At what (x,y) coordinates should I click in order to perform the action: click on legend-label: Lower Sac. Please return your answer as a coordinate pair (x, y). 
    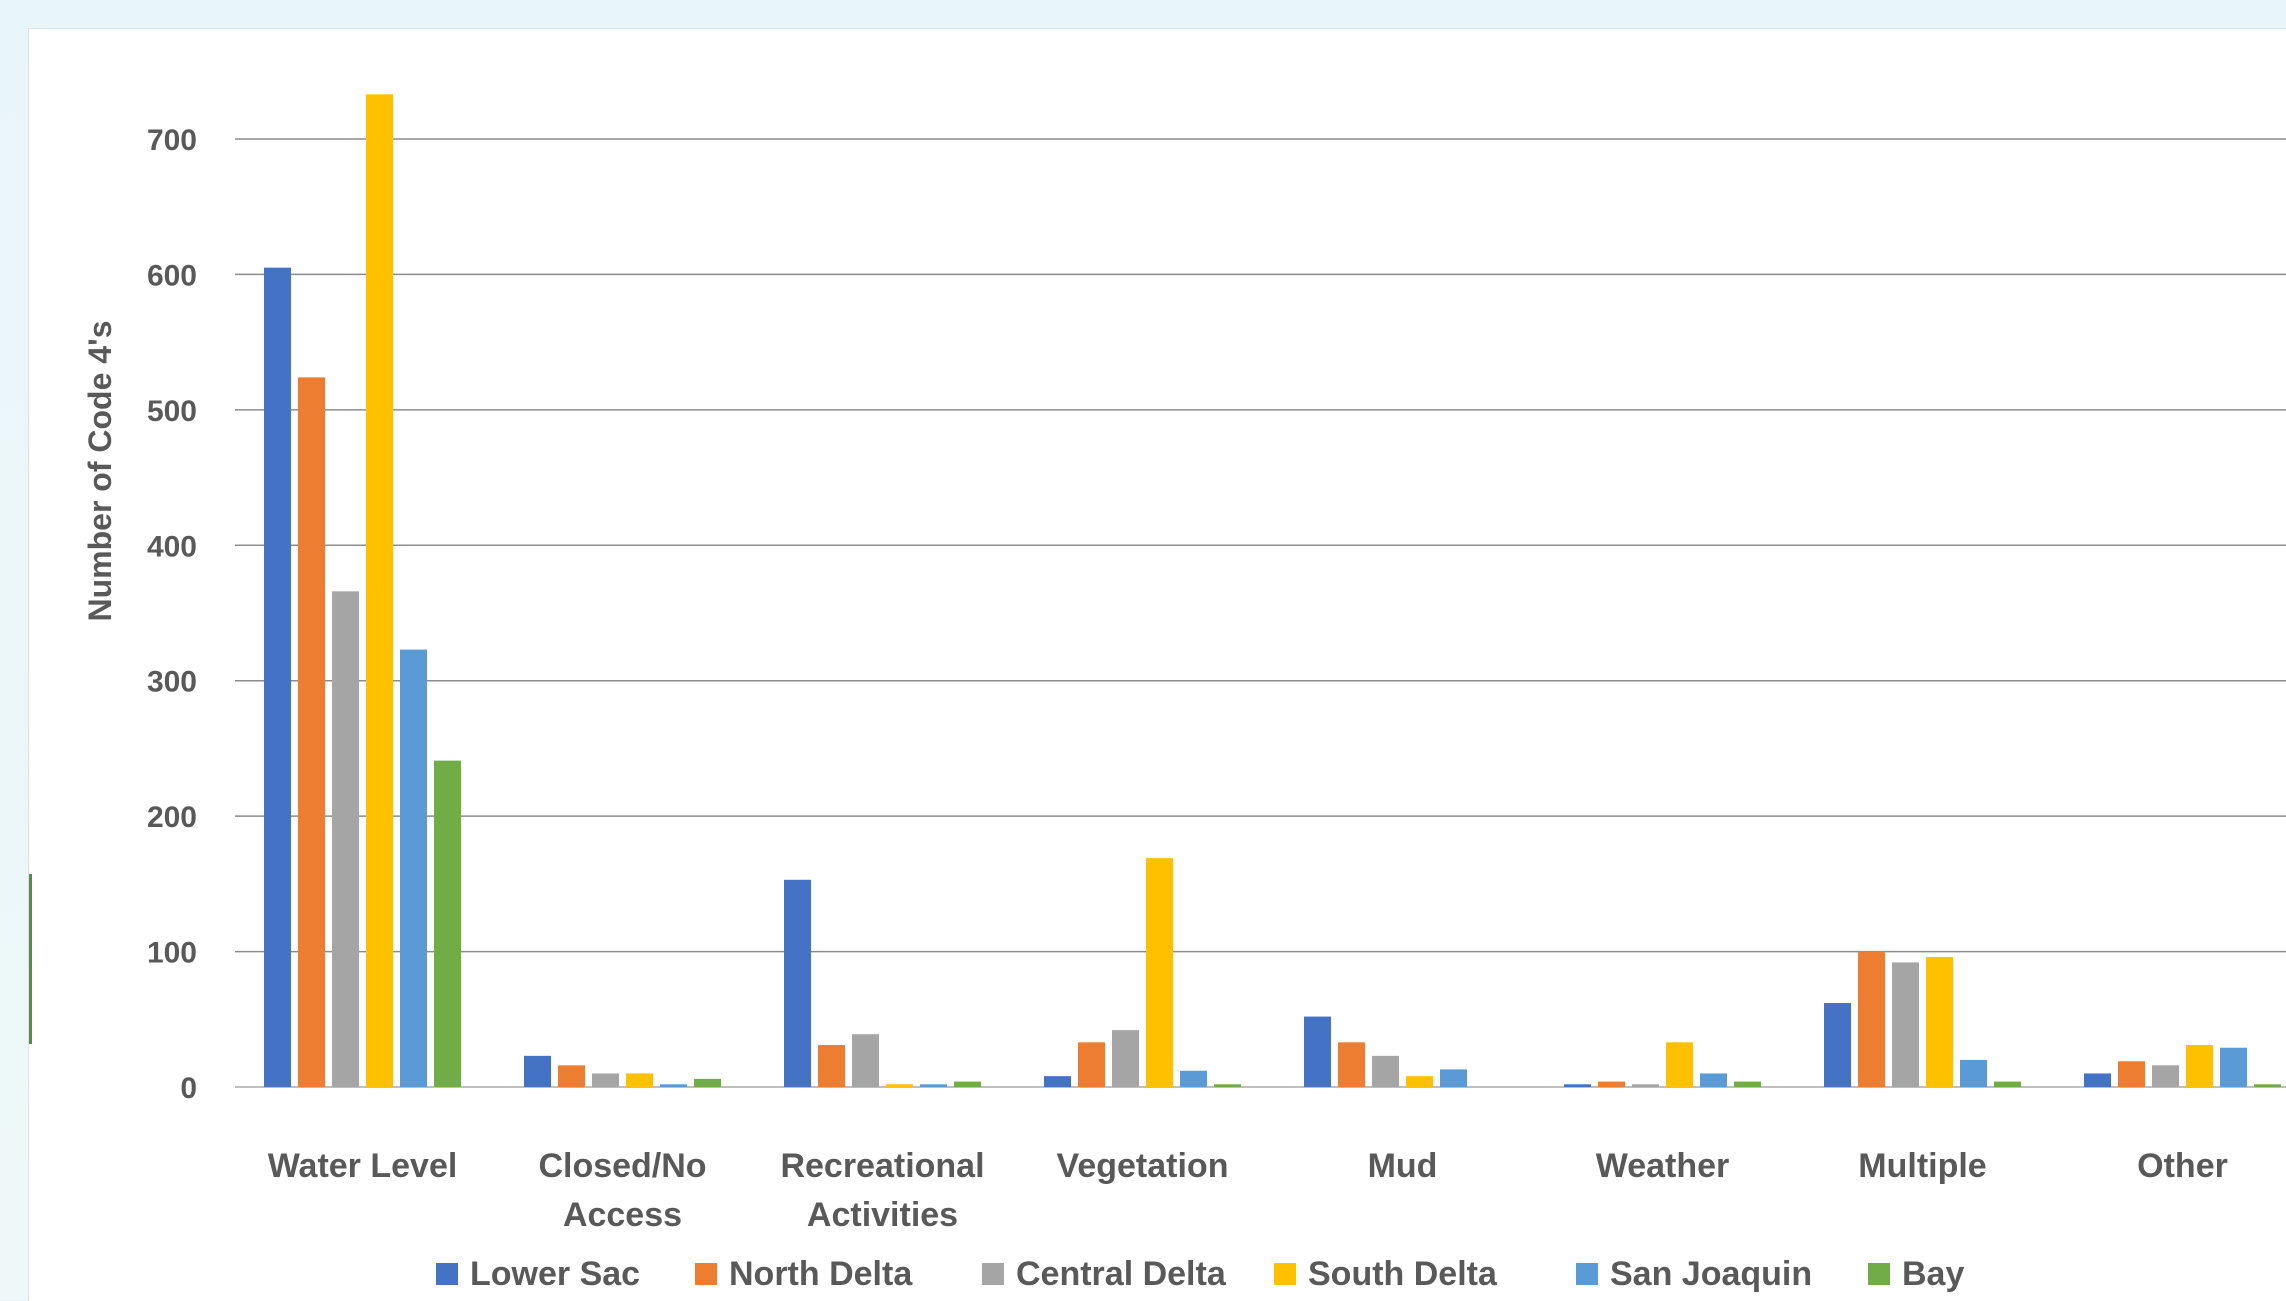
    Looking at the image, I should click on (555, 1274).